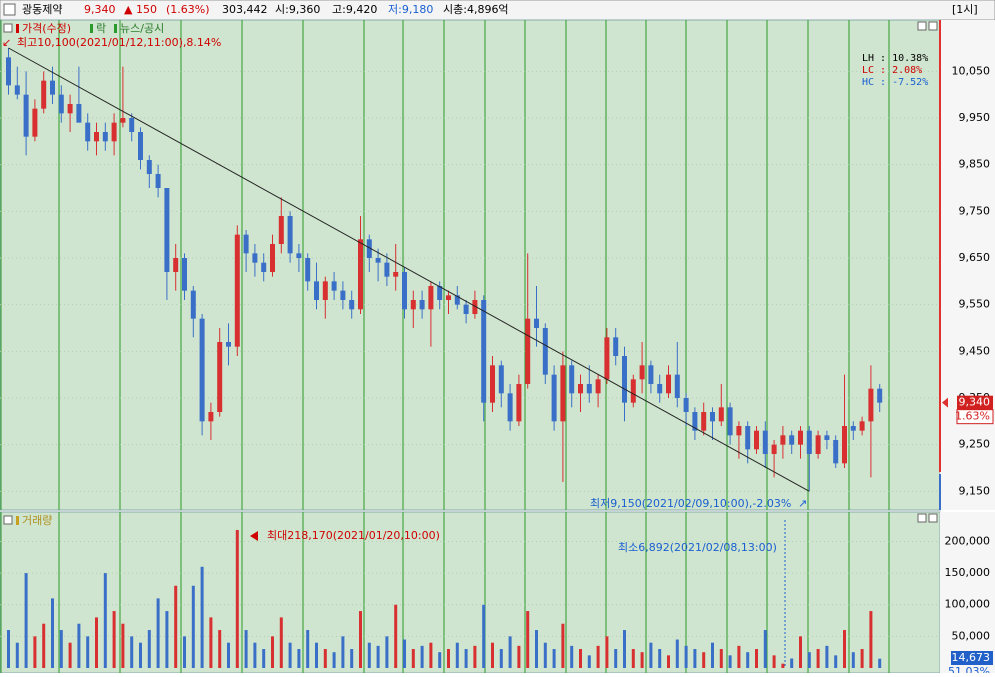 The width and height of the screenshot is (995, 677). Describe the element at coordinates (892, 70) in the screenshot. I see `stat-label: LC : 2.08%` at that location.